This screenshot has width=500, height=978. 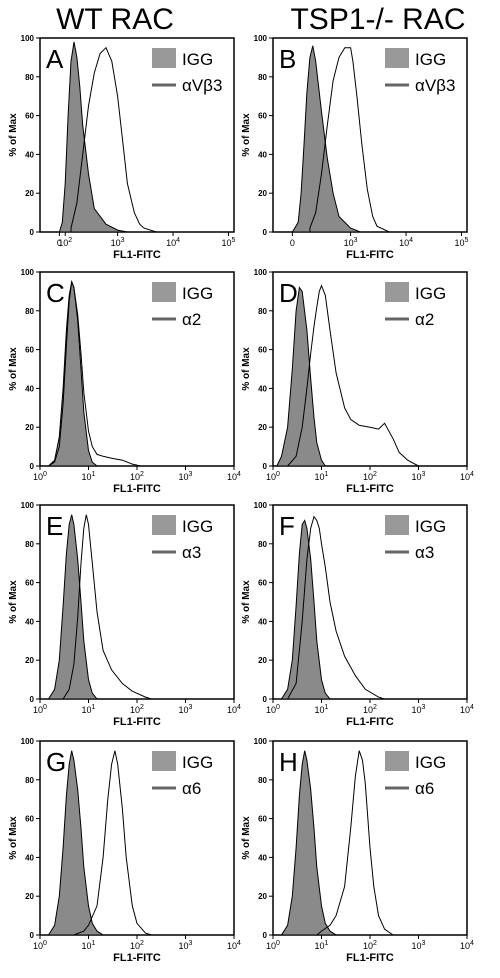 What do you see at coordinates (228, 242) in the screenshot?
I see `x-tick-label: 10⁵` at bounding box center [228, 242].